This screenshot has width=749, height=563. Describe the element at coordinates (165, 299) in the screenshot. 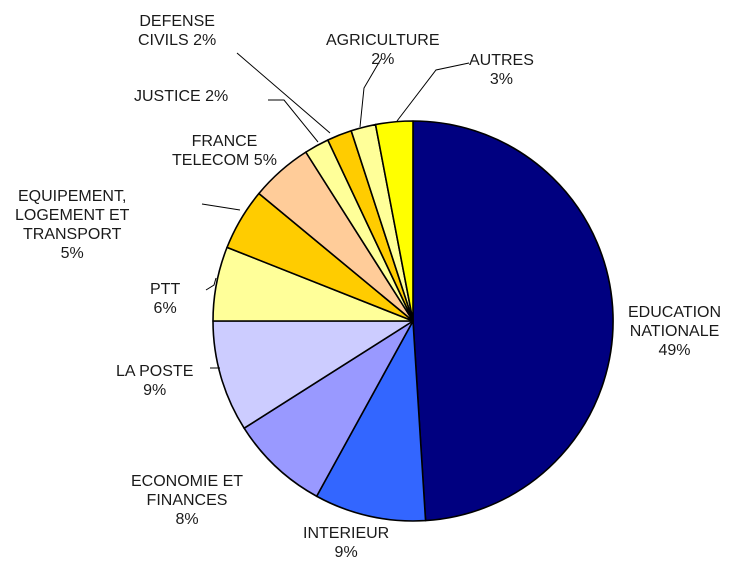

I see `slice-label-ptt: PTT 6%` at that location.